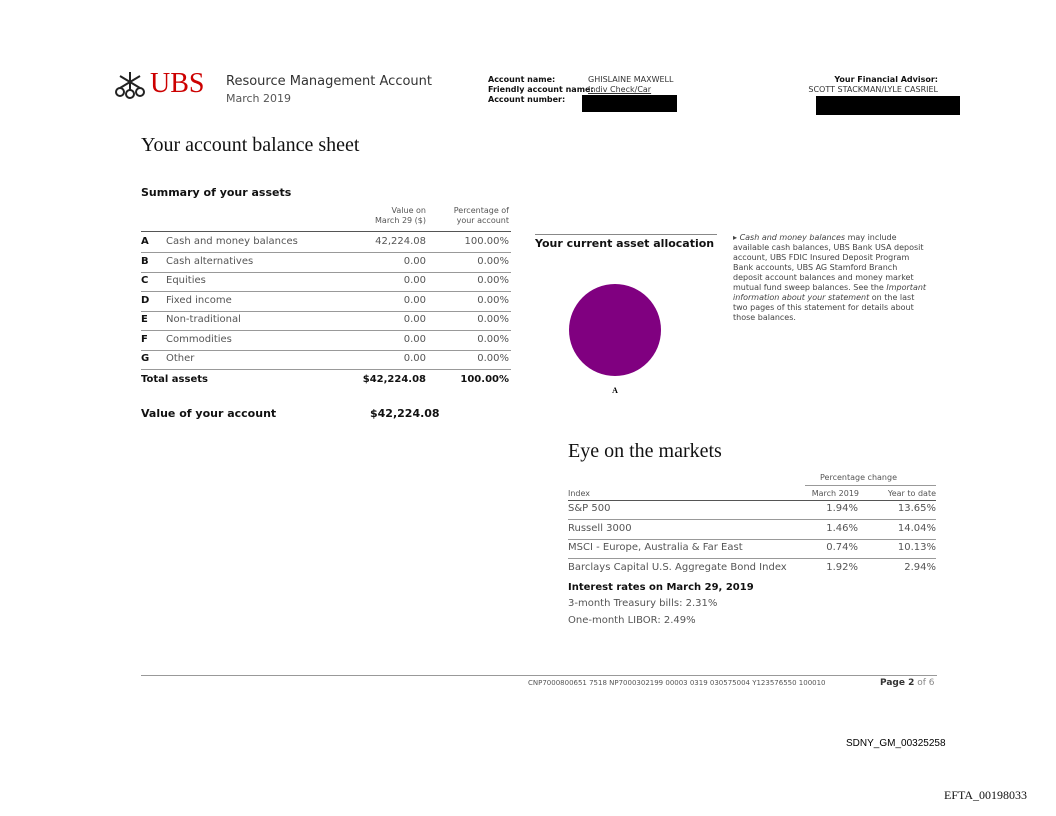 This screenshot has width=1056, height=816. I want to click on row-letter: B, so click(145, 261).